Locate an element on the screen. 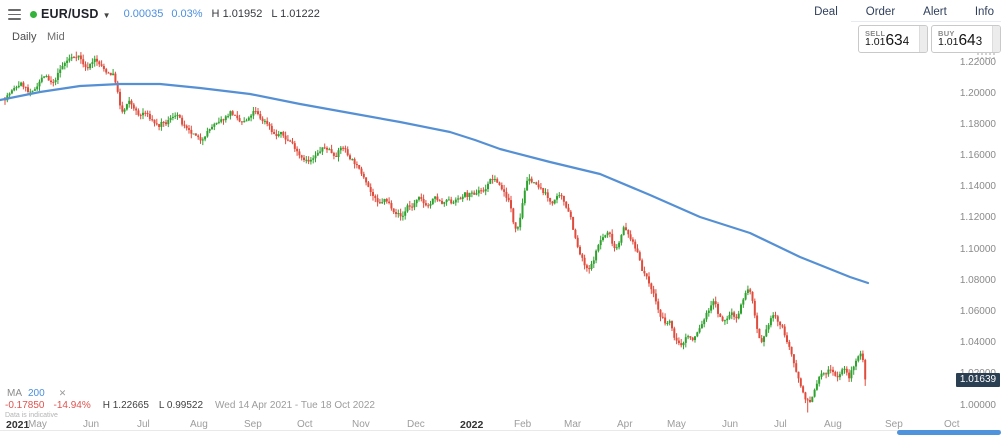  ma-legend: MA 200 ✕ is located at coordinates (36, 393).